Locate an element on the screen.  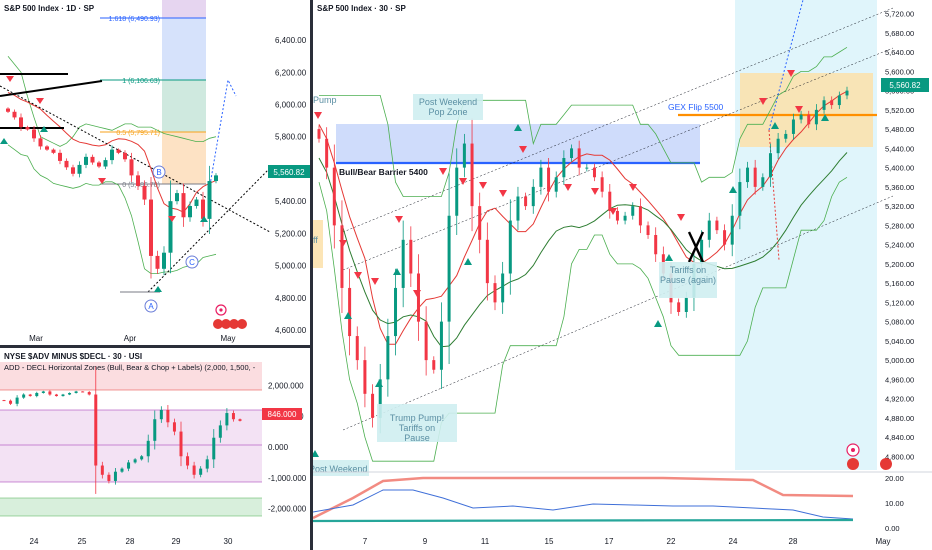
day-label: 30 is located at coordinates (228, 541).